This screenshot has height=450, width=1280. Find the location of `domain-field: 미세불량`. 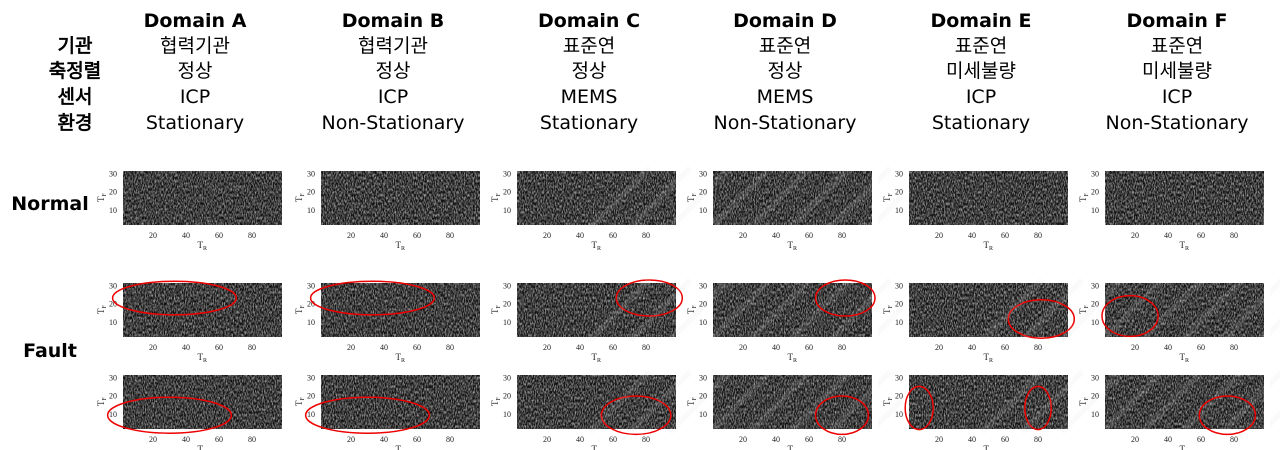

domain-field: 미세불량 is located at coordinates (1177, 71).